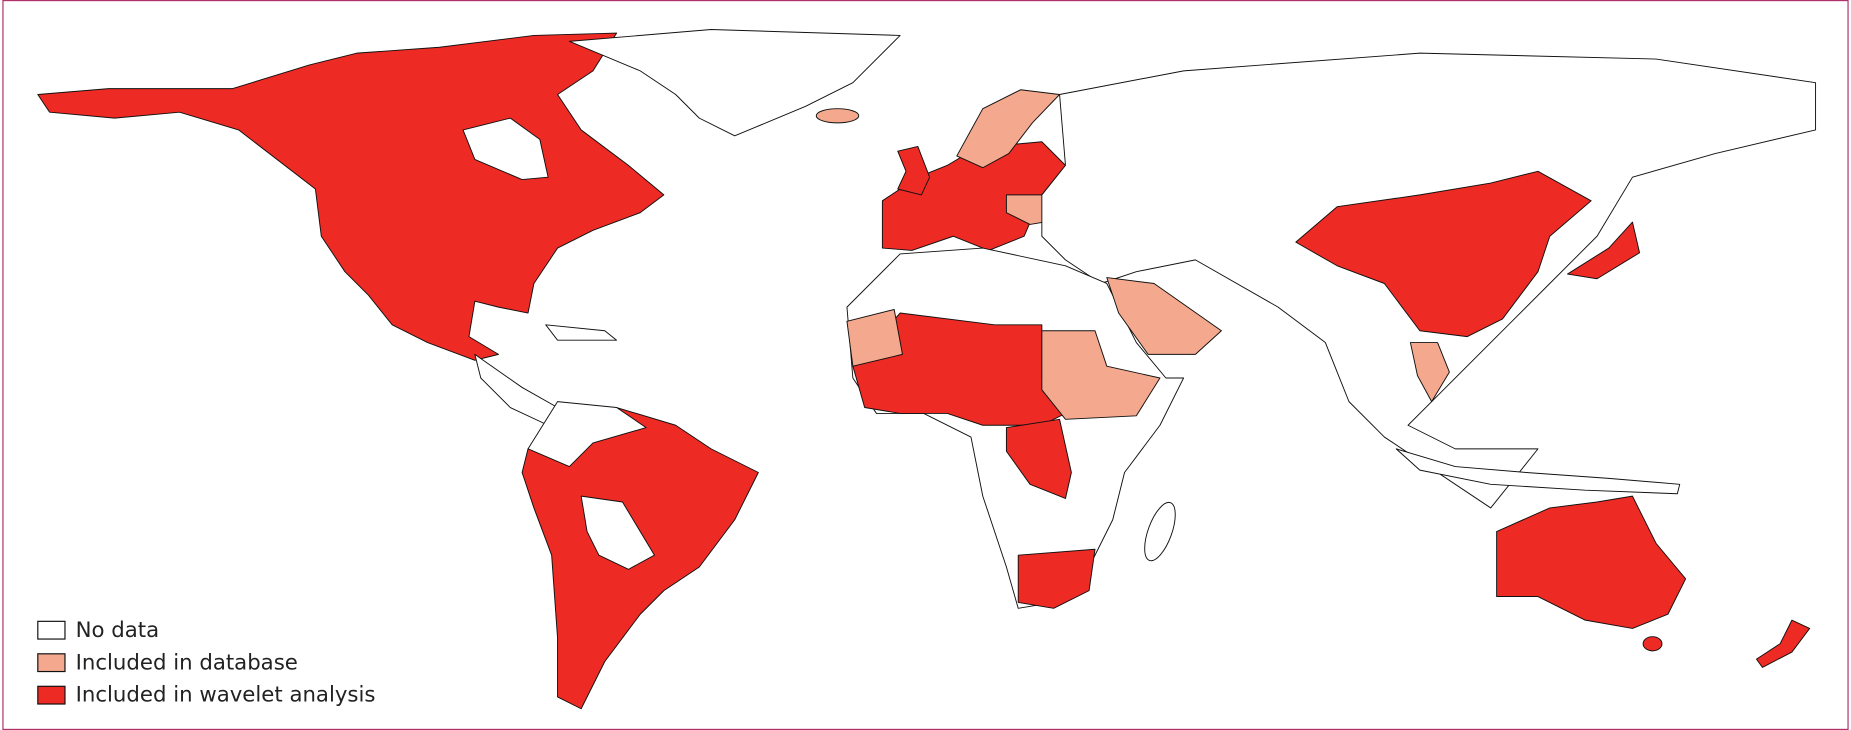  Describe the element at coordinates (587, 434) in the screenshot. I see `venezuela-colombia` at that location.